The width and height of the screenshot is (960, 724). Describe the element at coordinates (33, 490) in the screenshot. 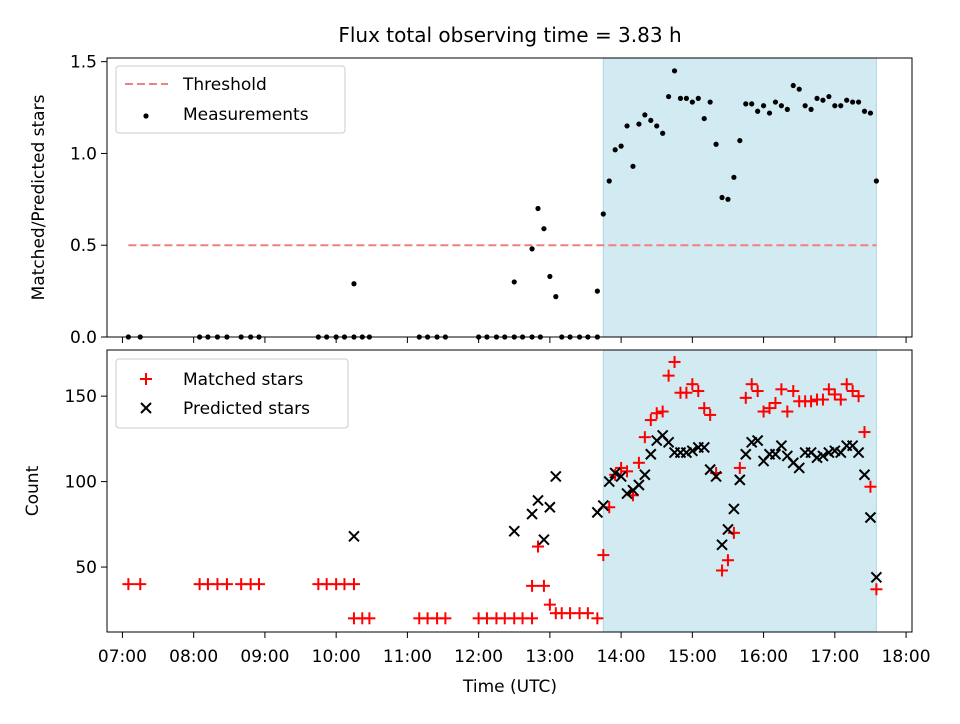

I see `bottom-y-axis-label: Count` at that location.